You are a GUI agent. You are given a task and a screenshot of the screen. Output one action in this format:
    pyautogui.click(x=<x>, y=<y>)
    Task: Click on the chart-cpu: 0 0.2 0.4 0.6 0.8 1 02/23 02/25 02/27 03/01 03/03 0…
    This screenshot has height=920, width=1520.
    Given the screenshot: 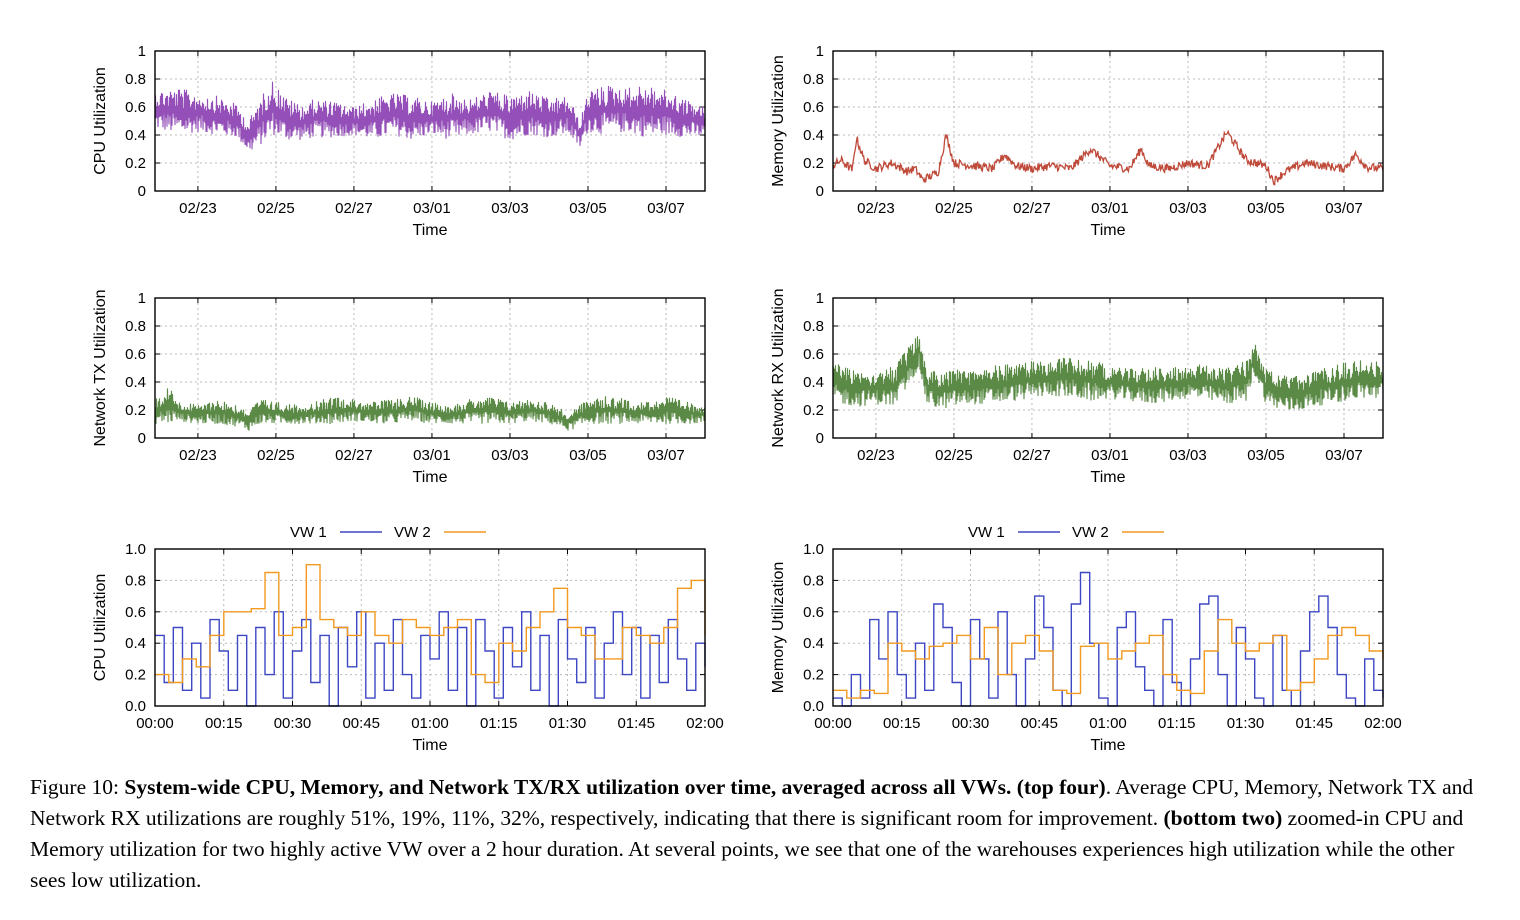 What is the action you would take?
    pyautogui.click(x=399, y=141)
    